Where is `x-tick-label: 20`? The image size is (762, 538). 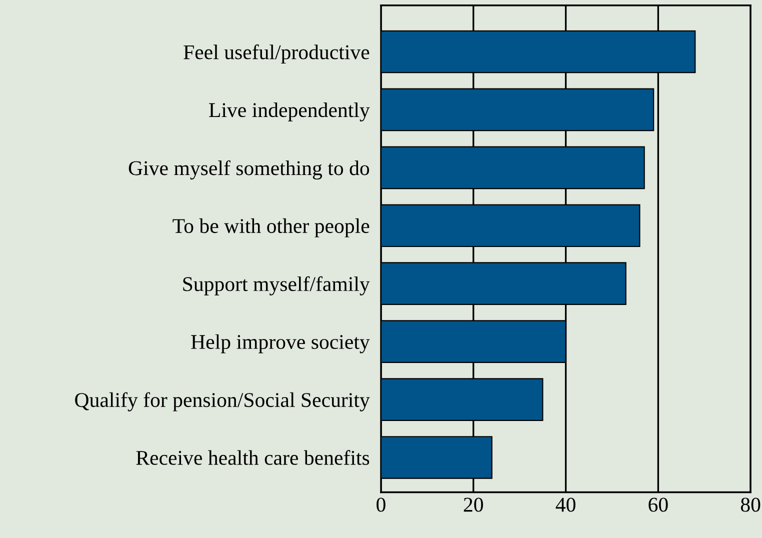 x-tick-label: 20 is located at coordinates (474, 505).